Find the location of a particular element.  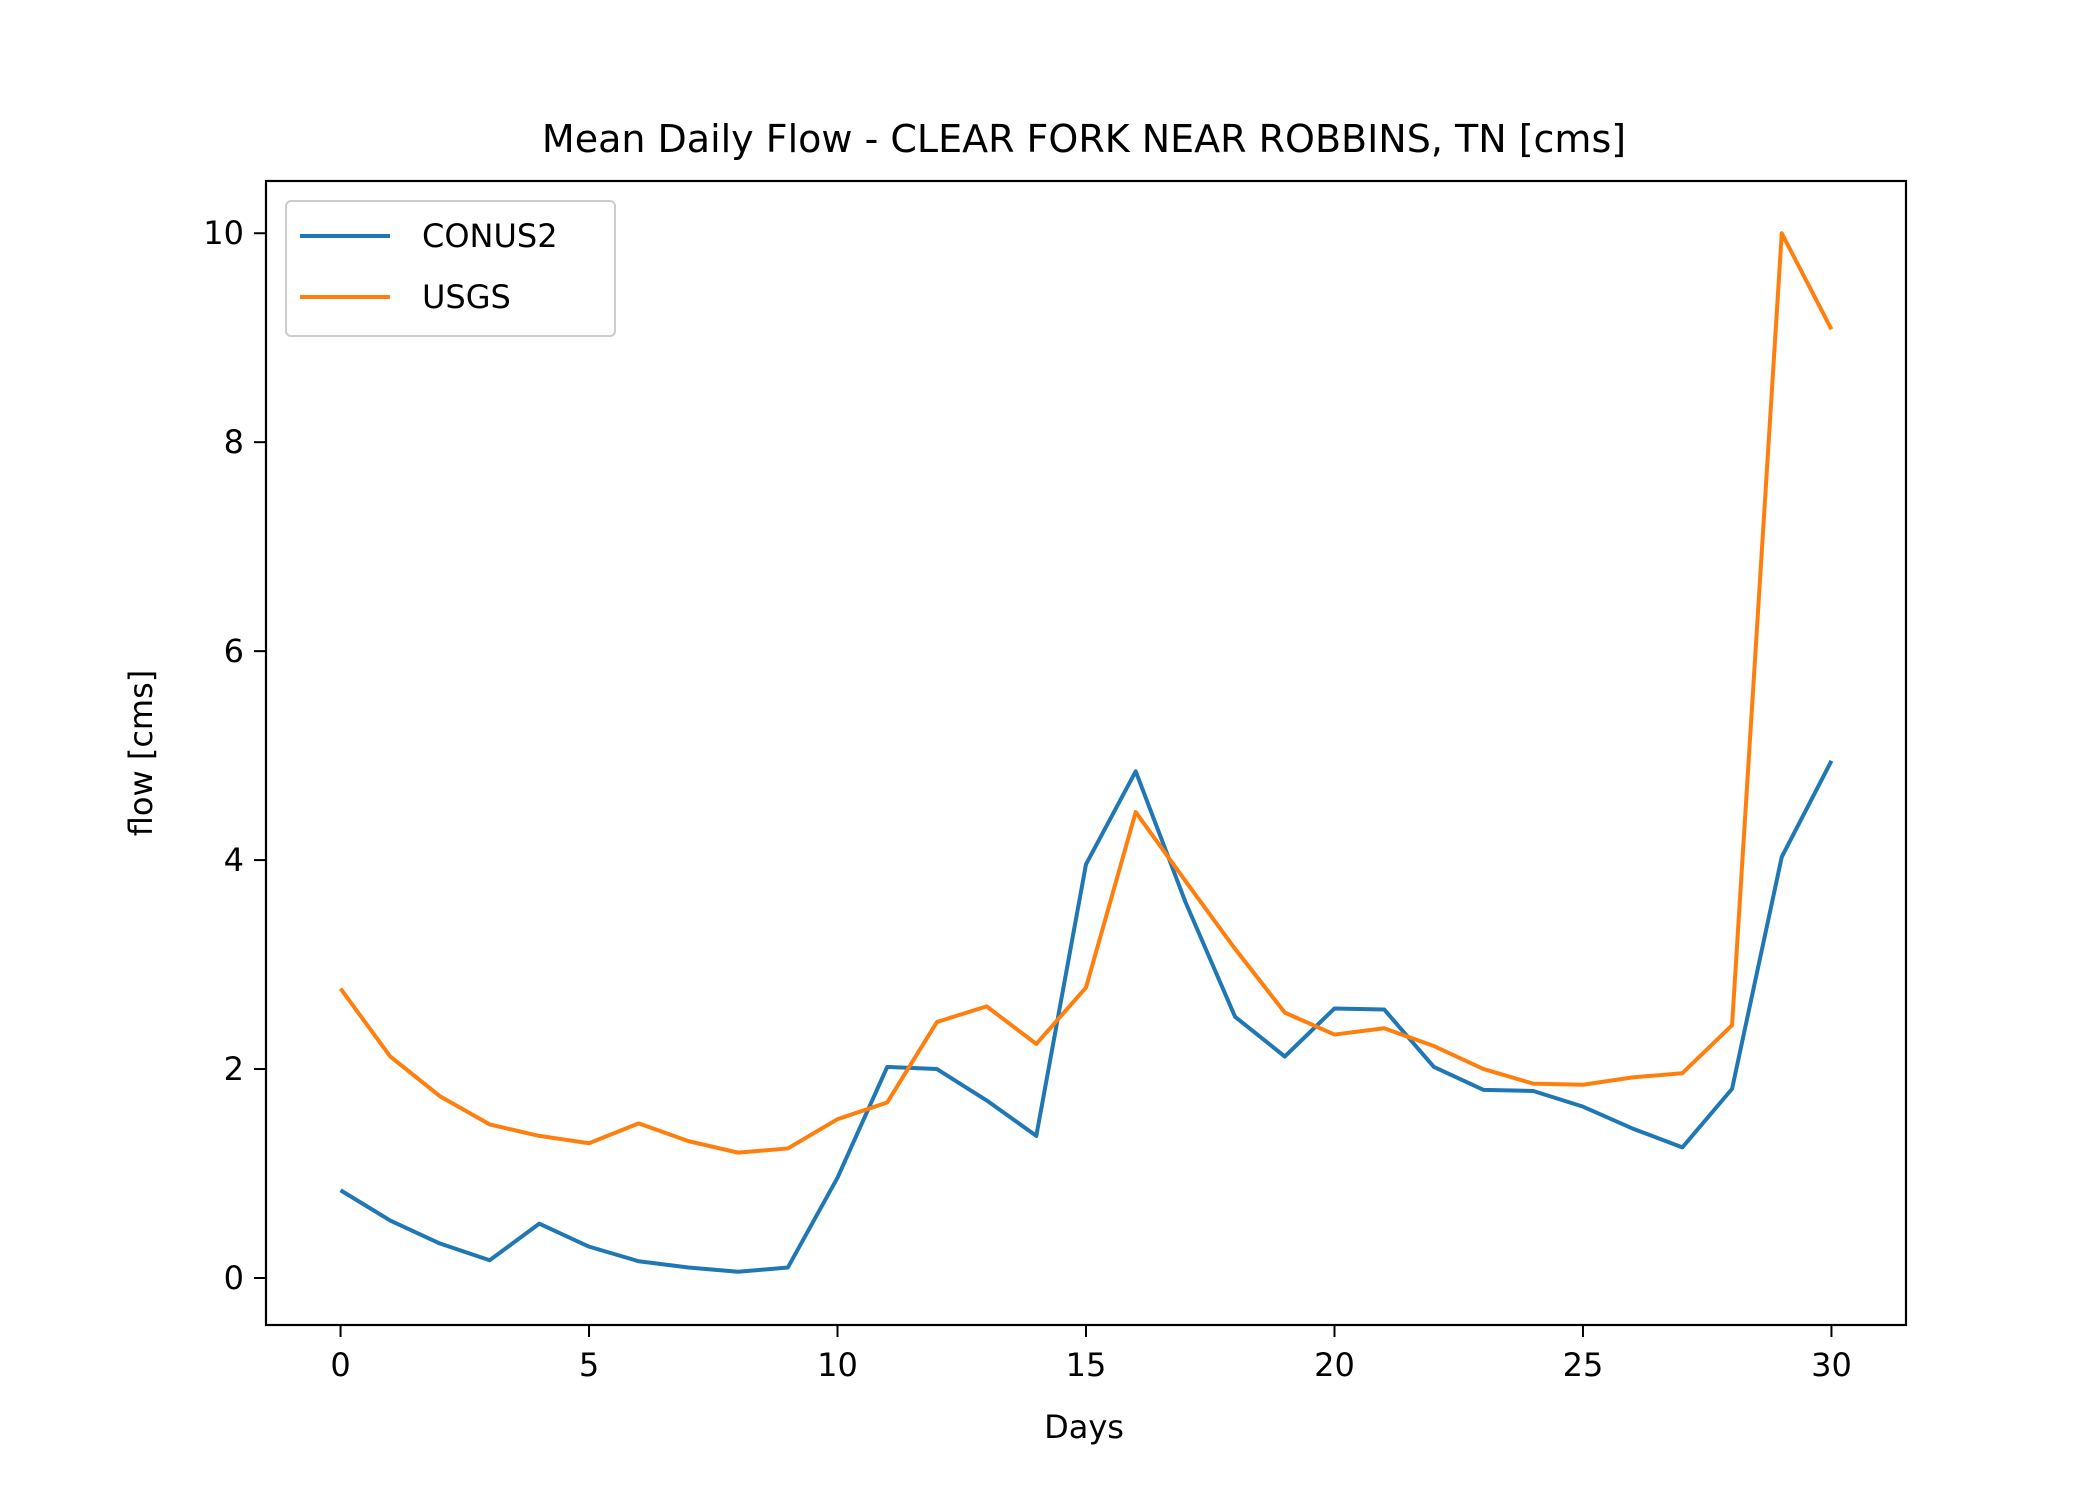

y-tick-label: 8 is located at coordinates (234, 442).